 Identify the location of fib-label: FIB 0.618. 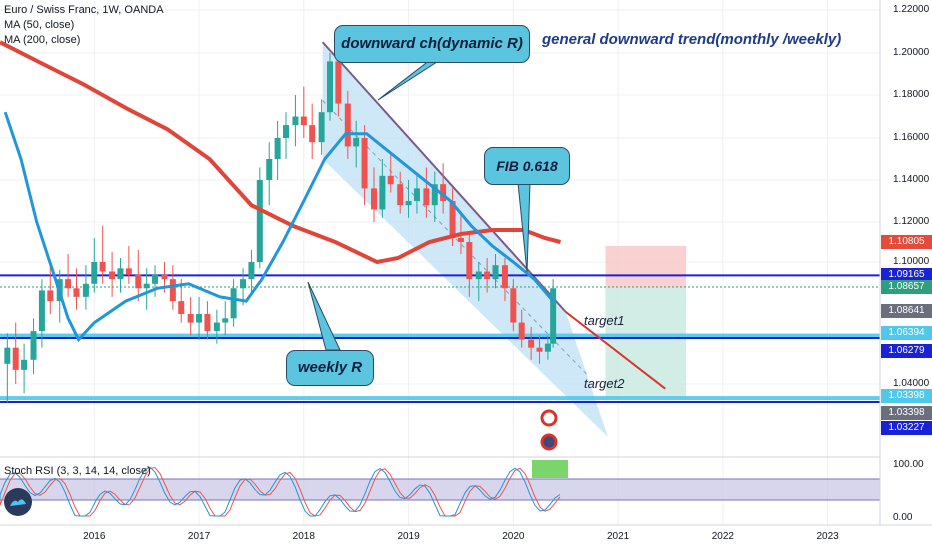
(527, 166).